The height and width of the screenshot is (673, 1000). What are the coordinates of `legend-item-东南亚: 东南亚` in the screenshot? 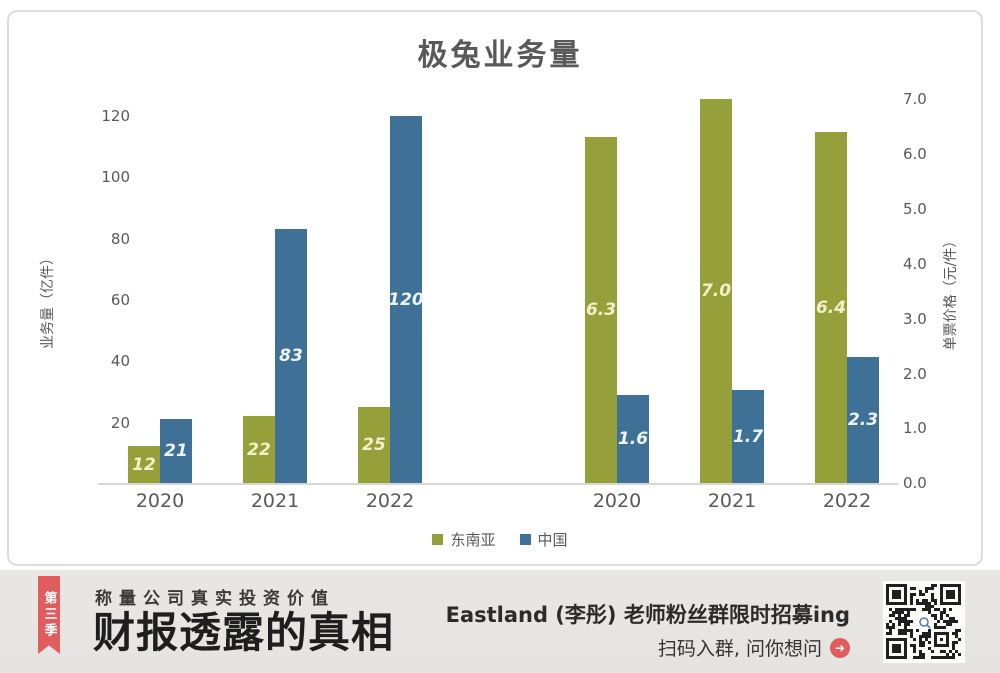 It's located at (464, 539).